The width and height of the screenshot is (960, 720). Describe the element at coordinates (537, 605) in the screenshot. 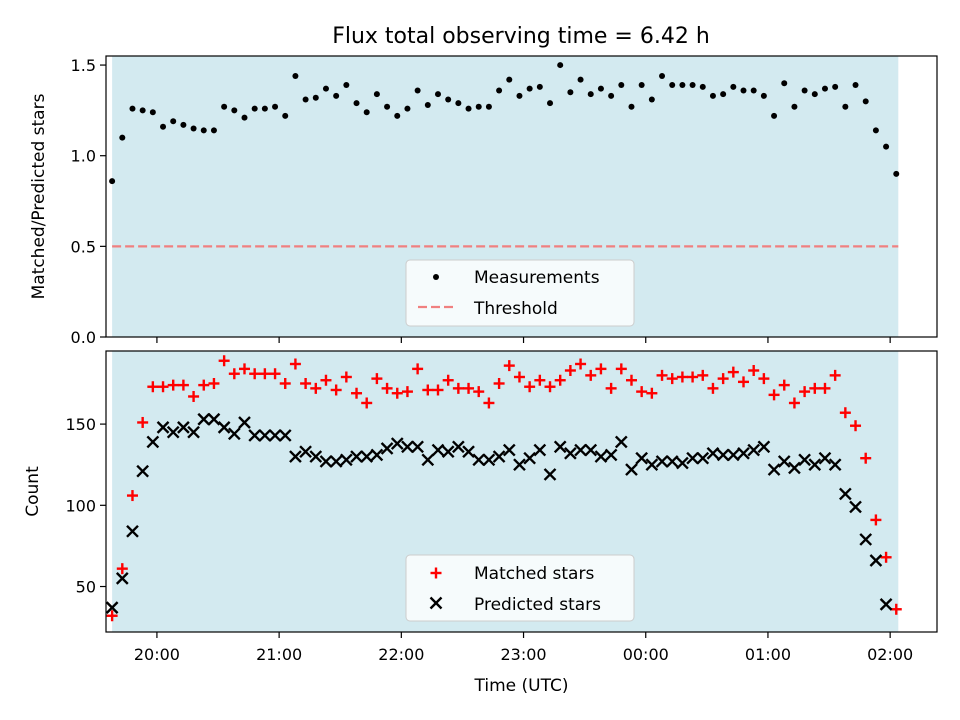

I see `legend-predicted-label: Predicted stars` at that location.